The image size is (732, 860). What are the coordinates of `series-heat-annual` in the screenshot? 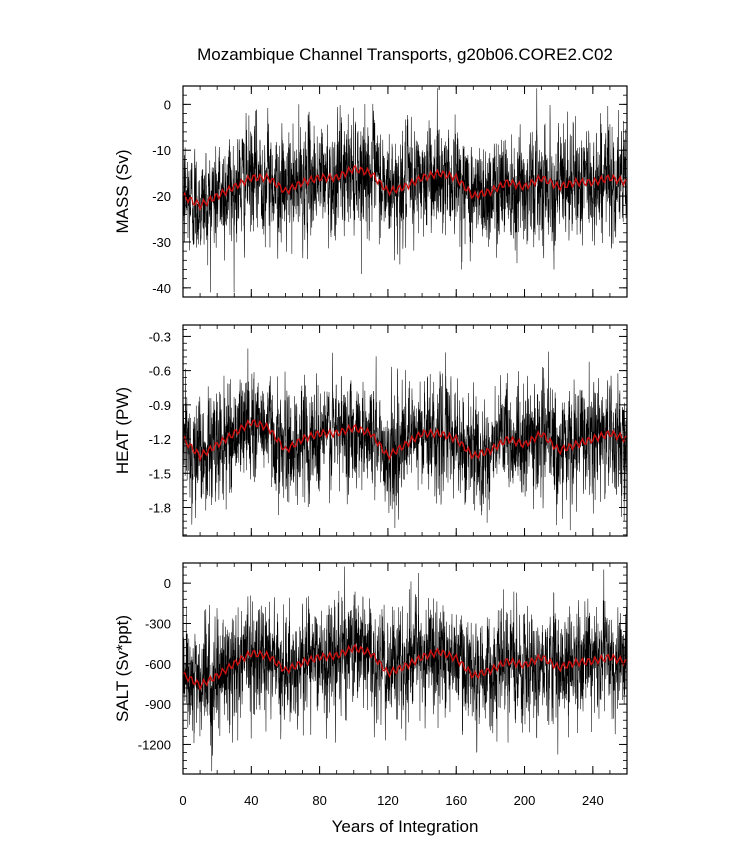 It's located at (405, 440).